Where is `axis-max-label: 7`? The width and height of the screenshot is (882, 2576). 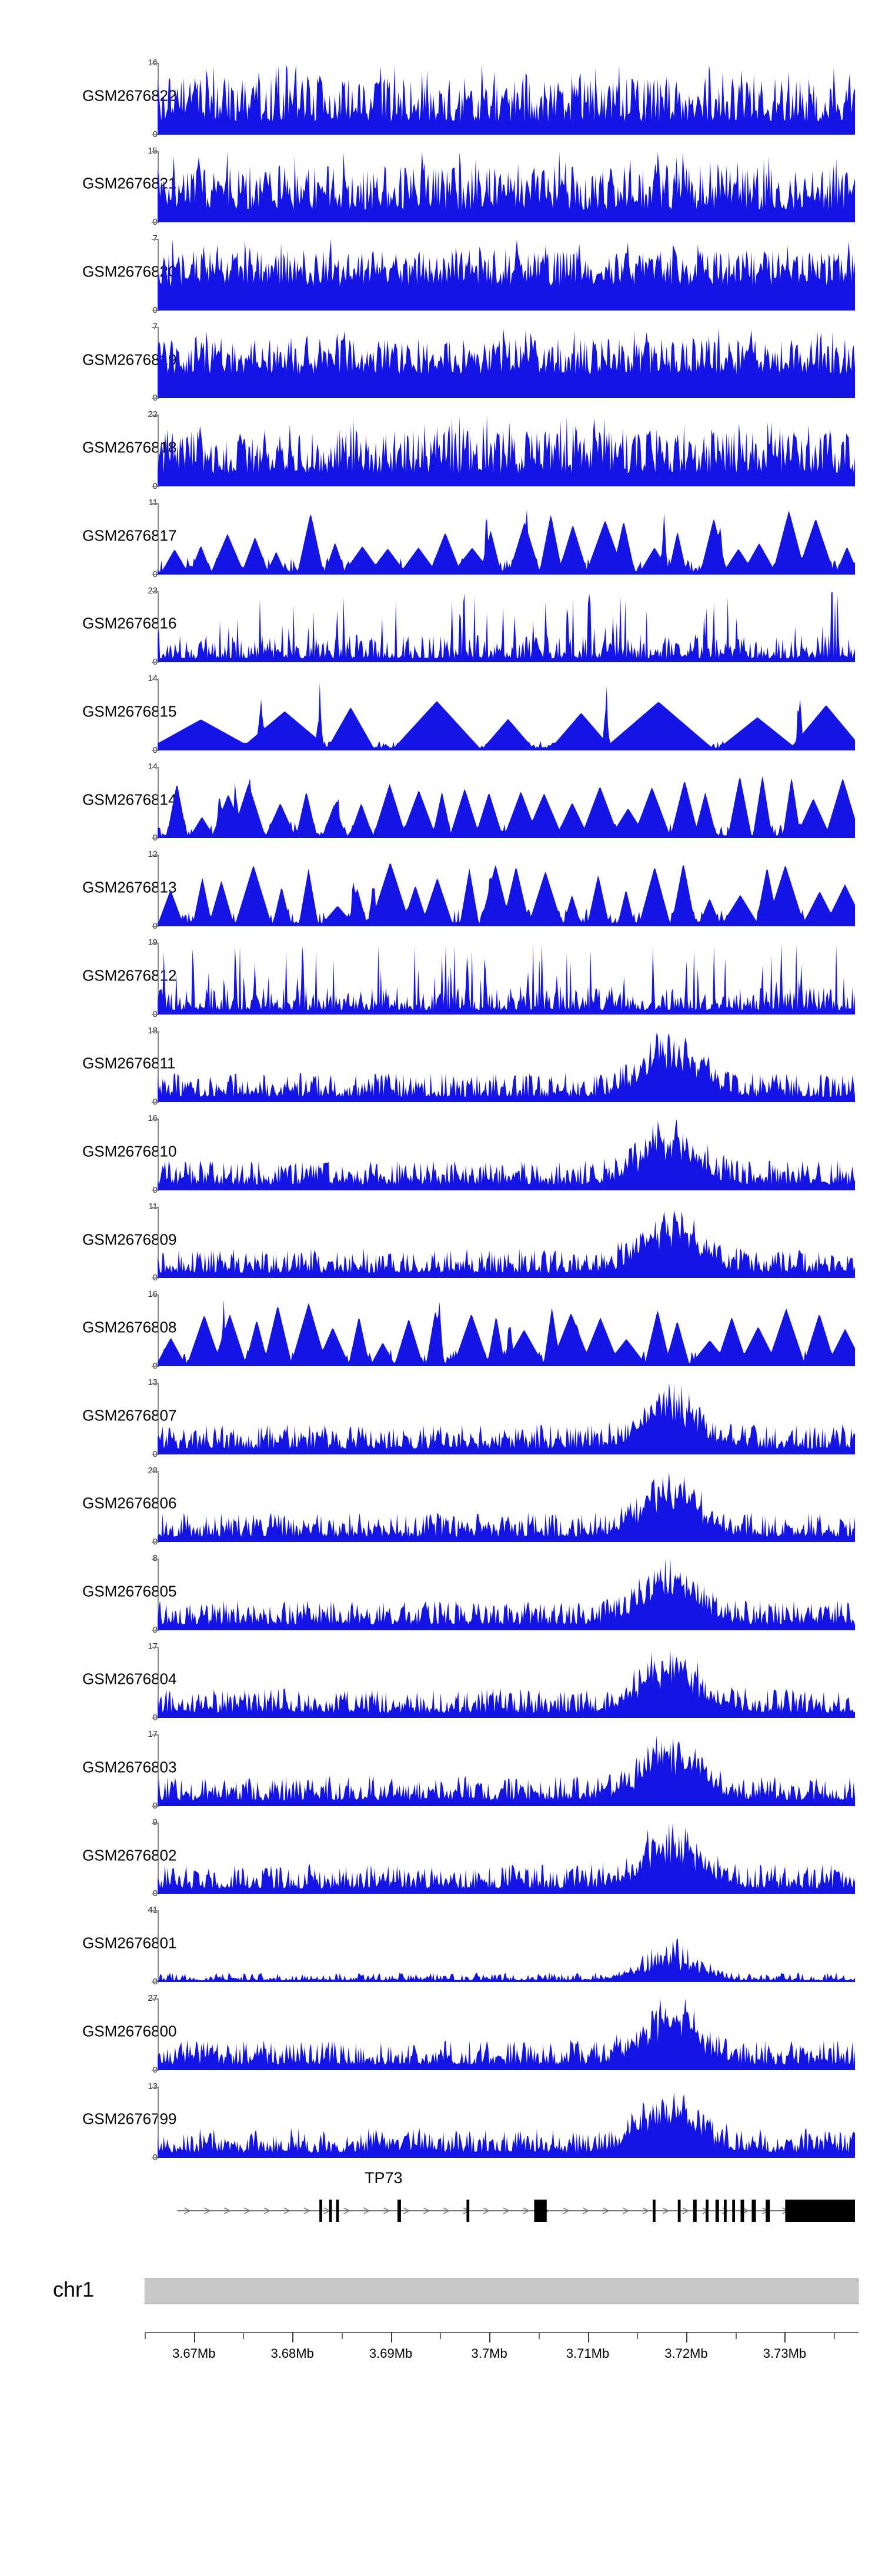
axis-max-label: 7 is located at coordinates (155, 238).